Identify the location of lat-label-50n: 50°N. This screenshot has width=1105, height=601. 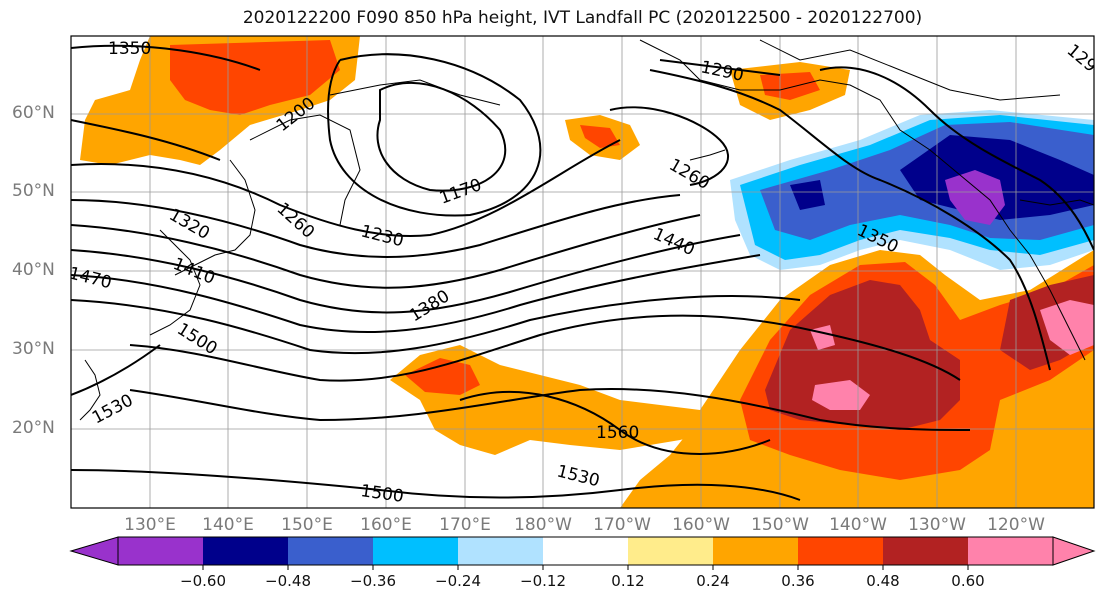
(33, 191).